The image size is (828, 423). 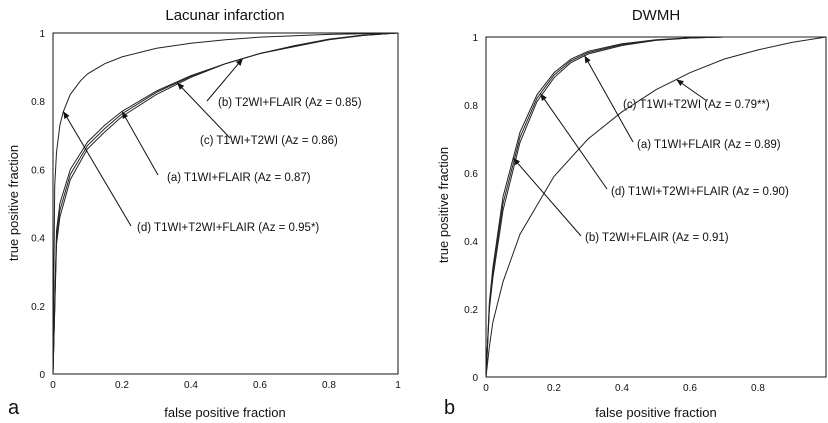 What do you see at coordinates (14, 408) in the screenshot?
I see `panel-letter: a` at bounding box center [14, 408].